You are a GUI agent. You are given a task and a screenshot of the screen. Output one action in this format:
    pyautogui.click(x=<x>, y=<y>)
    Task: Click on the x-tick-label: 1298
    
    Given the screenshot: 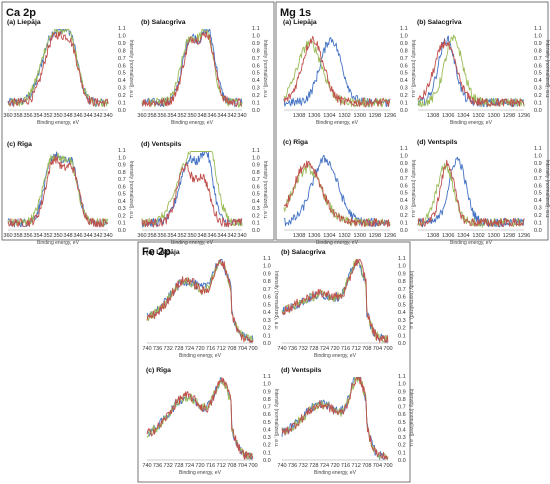 What is the action you would take?
    pyautogui.click(x=509, y=236)
    